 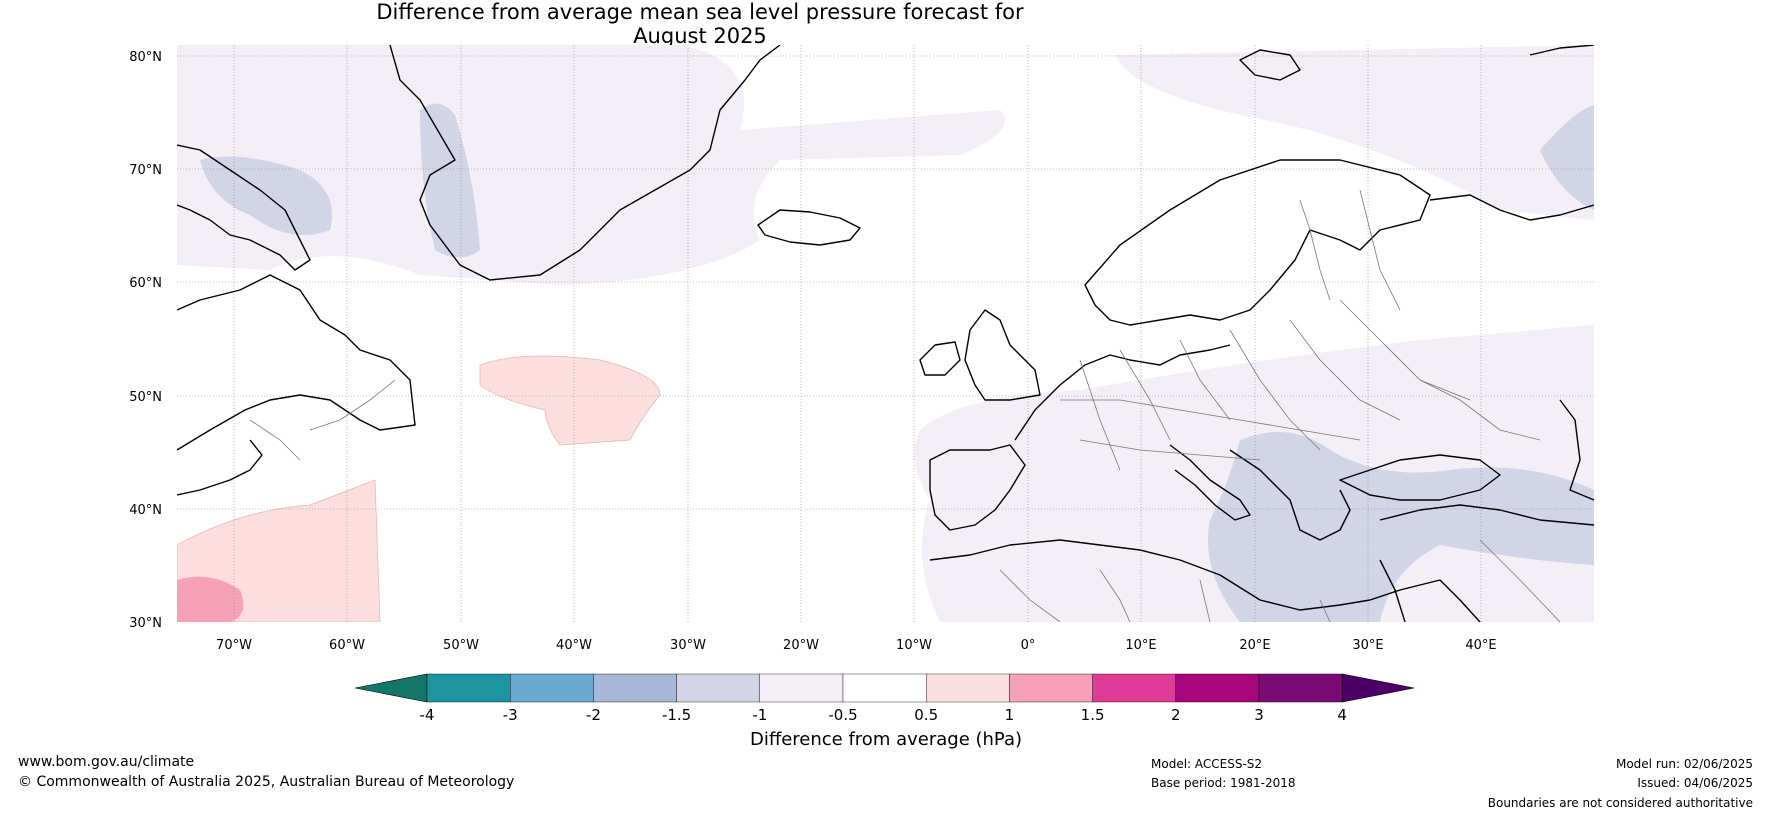 What do you see at coordinates (886, 739) in the screenshot?
I see `colorbar-label: Difference from average (hPa)` at bounding box center [886, 739].